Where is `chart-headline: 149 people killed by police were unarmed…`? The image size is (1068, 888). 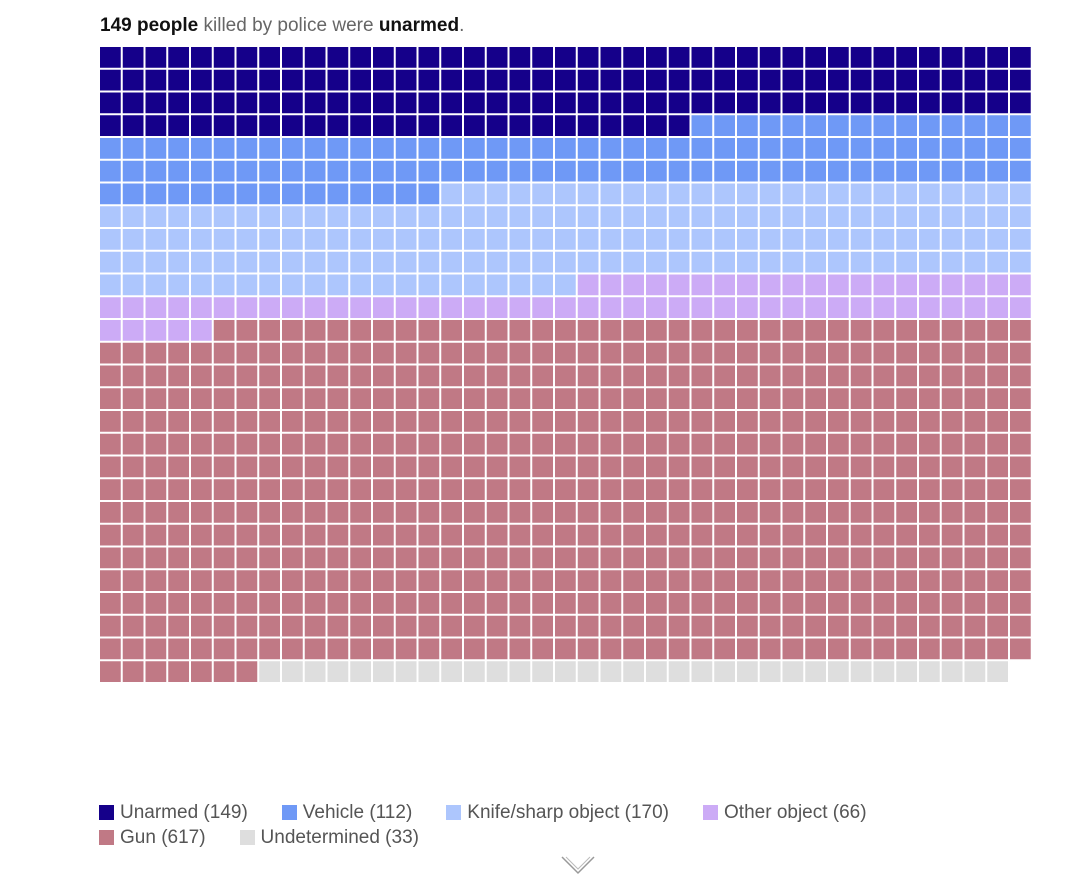 chart-headline: 149 people killed by police were unarmed… is located at coordinates (282, 26).